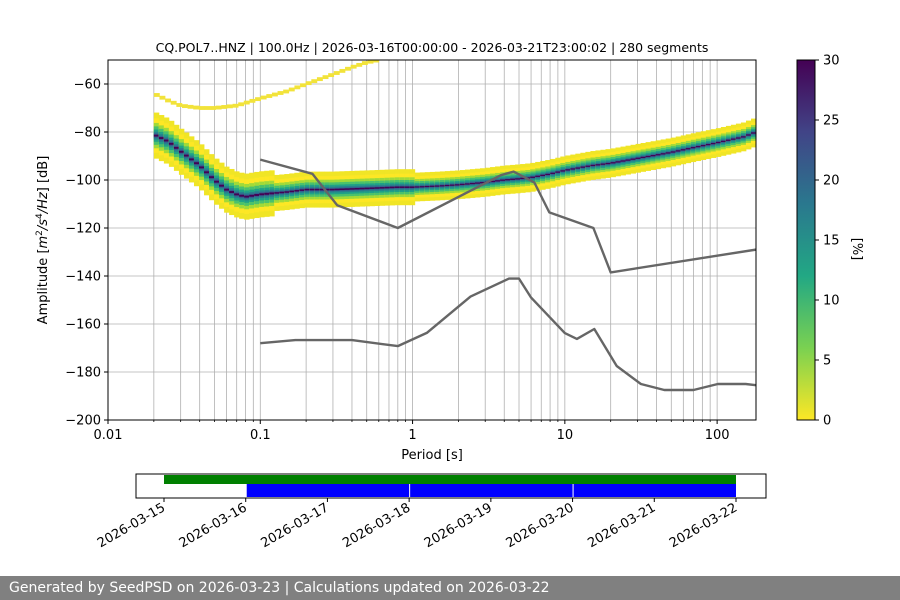  What do you see at coordinates (83, 229) in the screenshot?
I see `y-tick-label: −120` at bounding box center [83, 229].